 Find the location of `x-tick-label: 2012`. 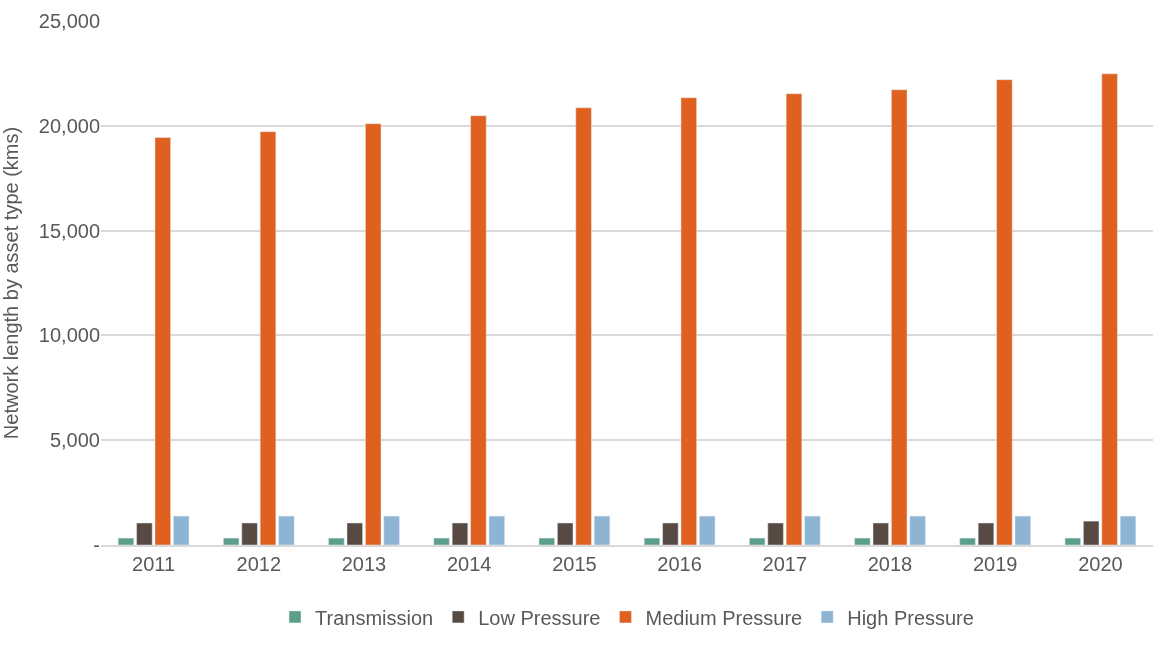

x-tick-label: 2012 is located at coordinates (259, 563).